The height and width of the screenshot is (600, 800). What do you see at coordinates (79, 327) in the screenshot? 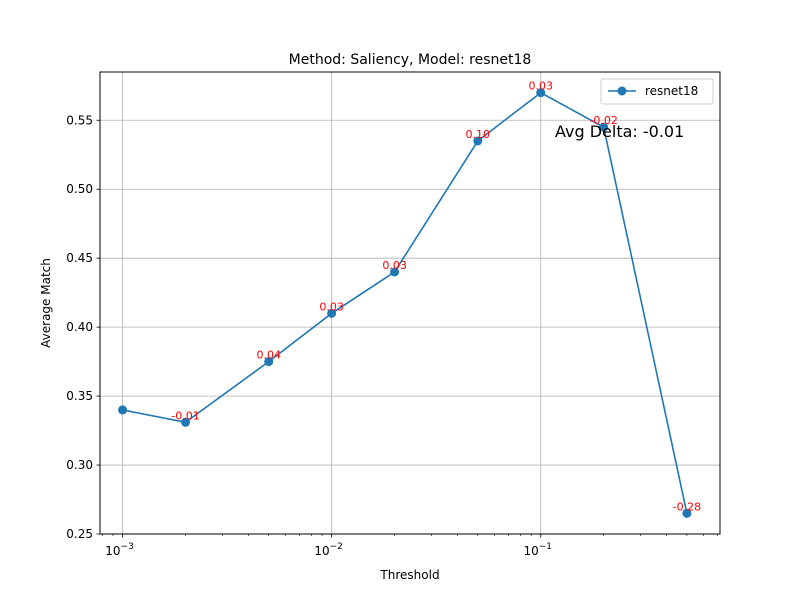
I see `y-tick-label: 0.40` at bounding box center [79, 327].